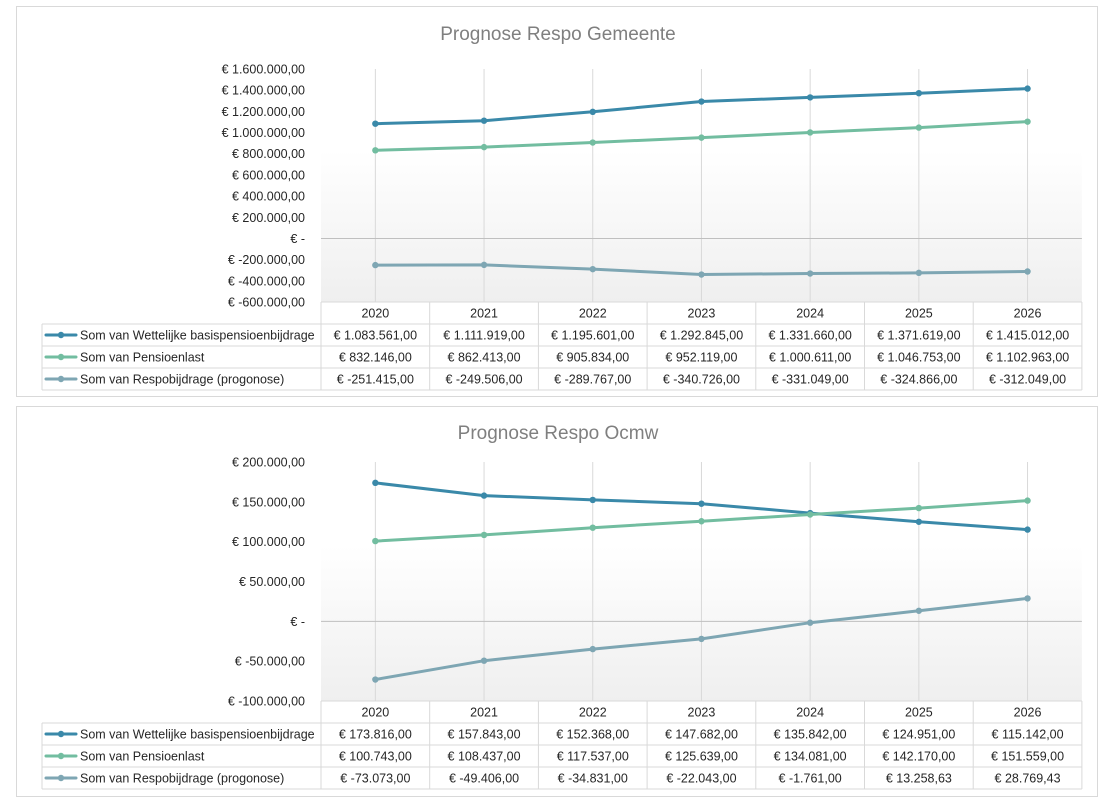  What do you see at coordinates (375, 679) in the screenshot?
I see `data-point-respobijdrage-2020` at bounding box center [375, 679].